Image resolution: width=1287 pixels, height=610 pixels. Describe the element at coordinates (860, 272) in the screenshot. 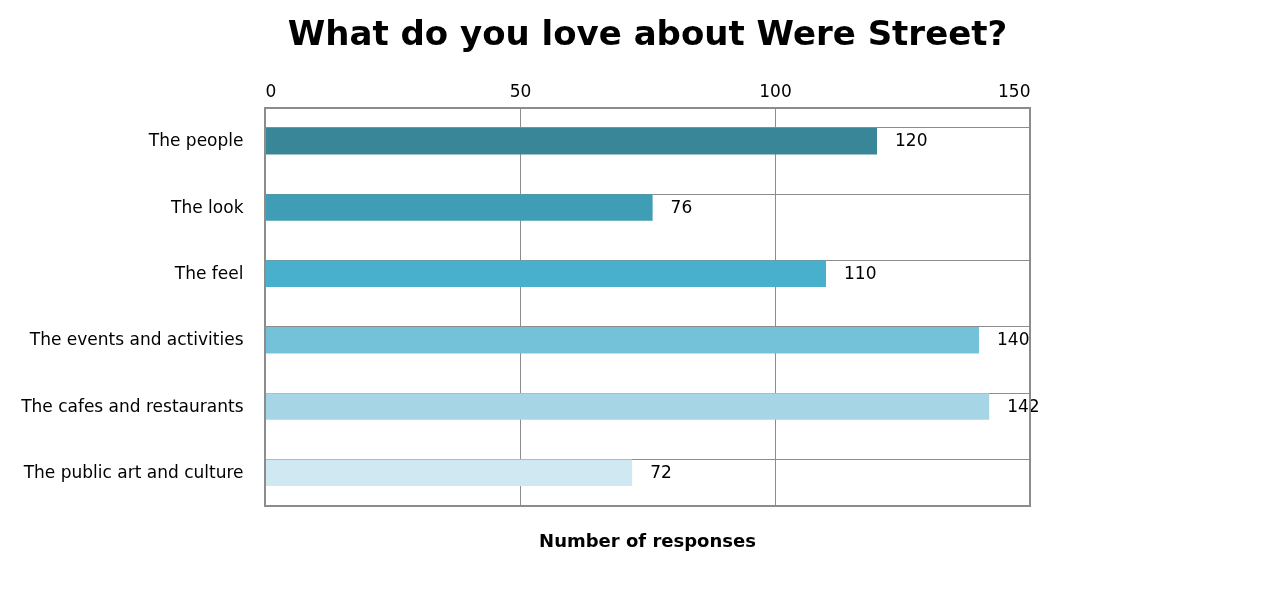

I see `data-label: 110` at that location.